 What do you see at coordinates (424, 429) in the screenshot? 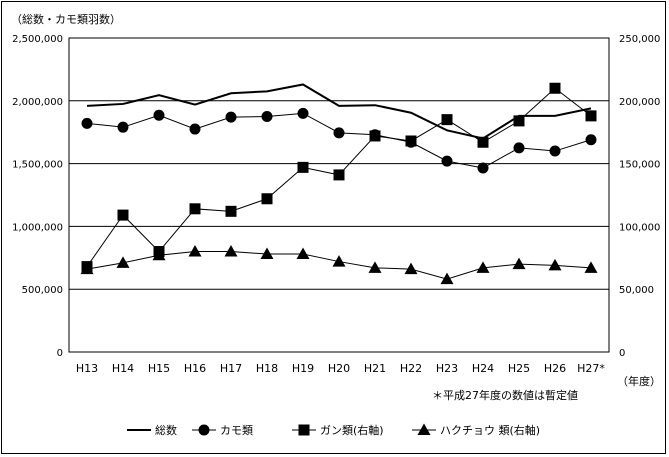
I see `data-point-legend-swan` at bounding box center [424, 429].